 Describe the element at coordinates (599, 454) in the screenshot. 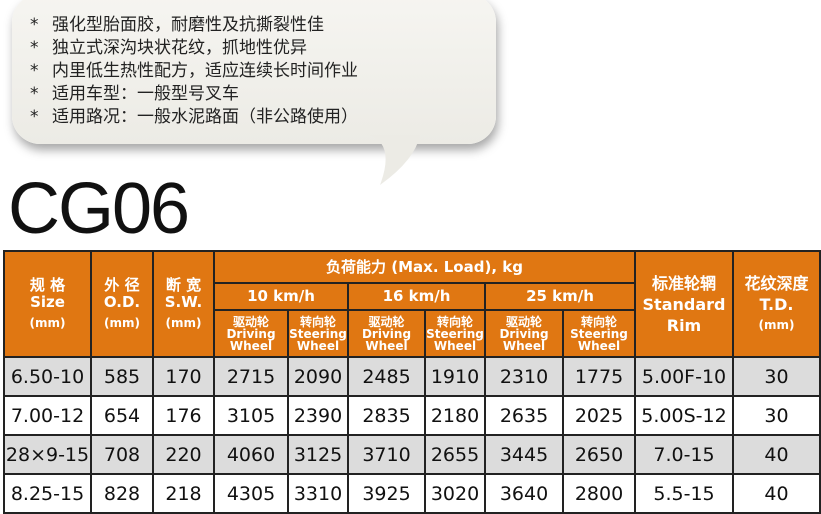

I see `table-cell: 2650` at that location.